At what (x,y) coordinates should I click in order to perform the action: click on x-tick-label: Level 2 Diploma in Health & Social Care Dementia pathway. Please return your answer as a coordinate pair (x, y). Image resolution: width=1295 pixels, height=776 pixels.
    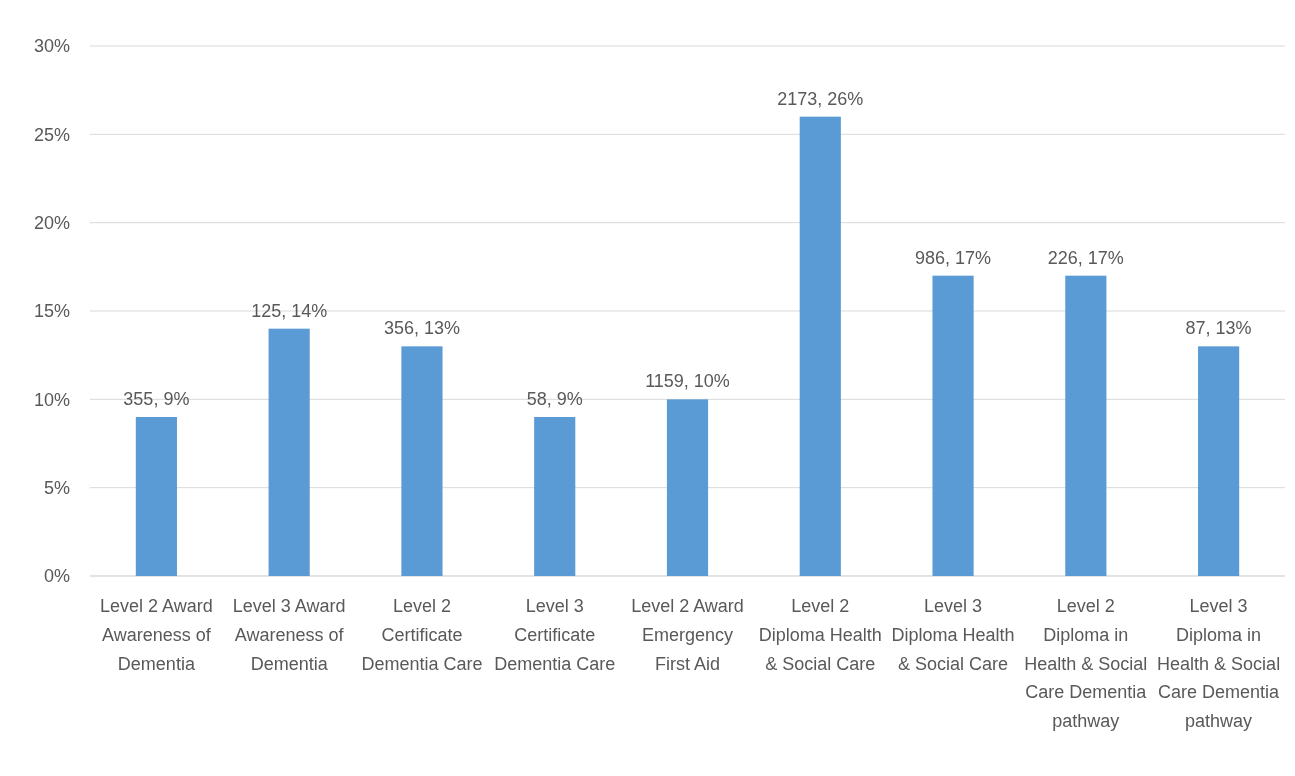
    Looking at the image, I should click on (1086, 664).